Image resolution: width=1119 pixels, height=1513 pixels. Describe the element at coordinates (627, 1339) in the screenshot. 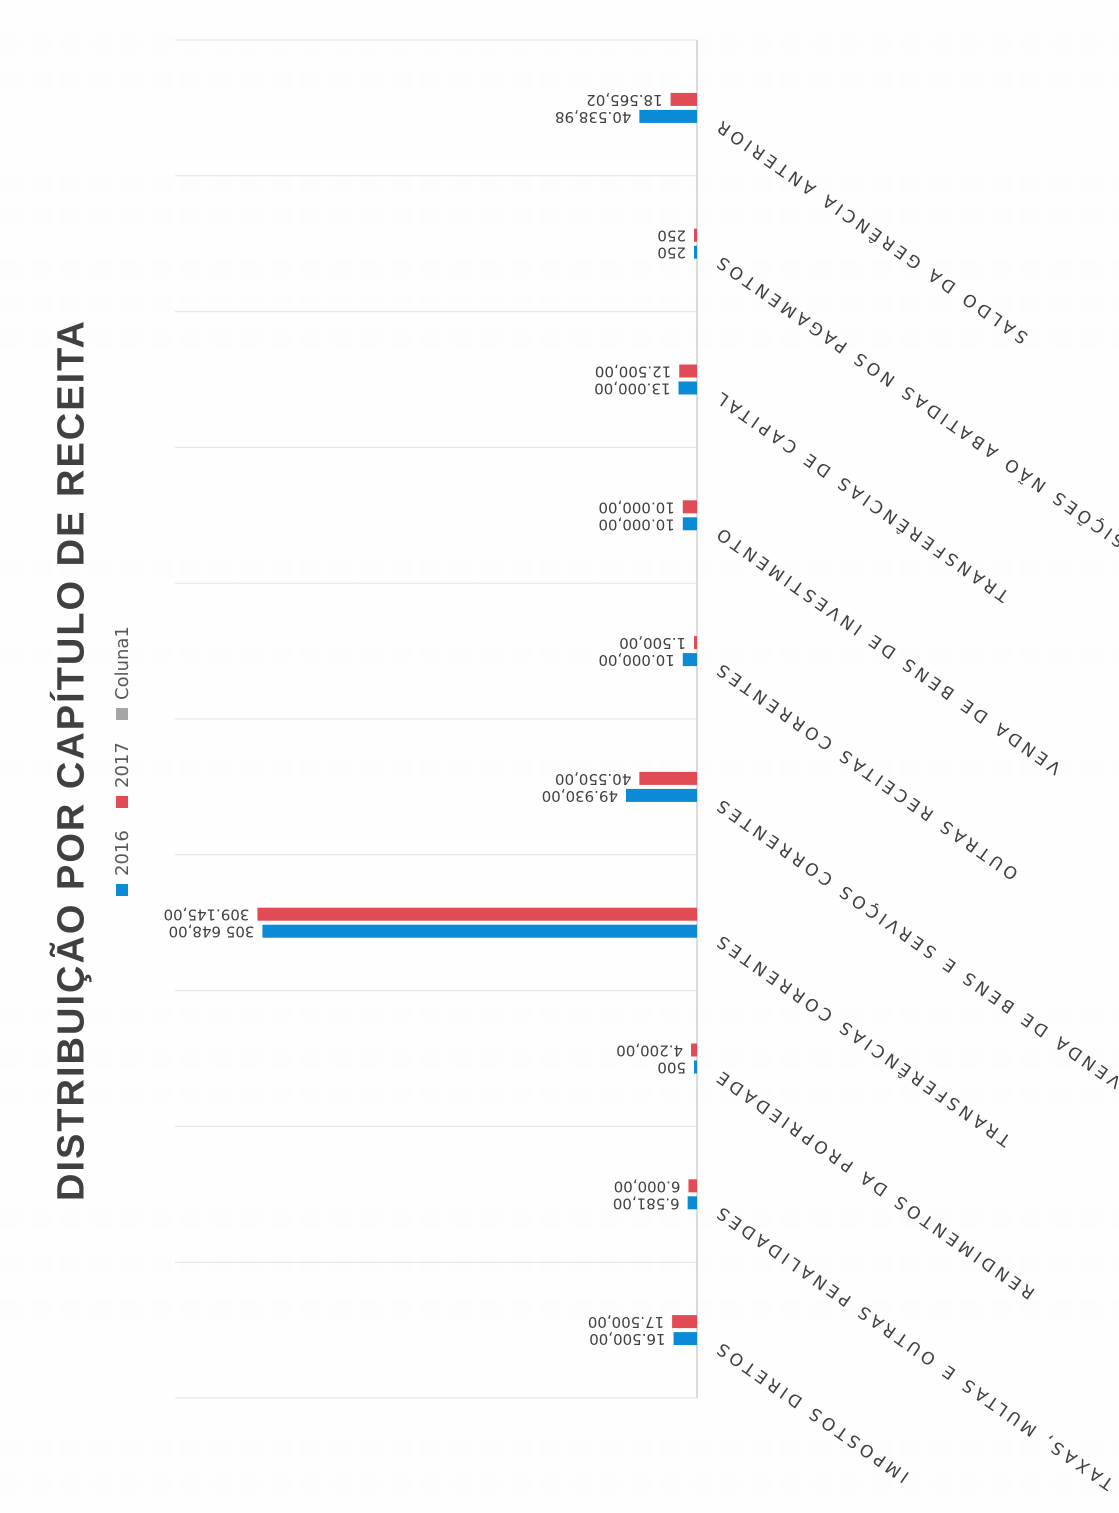

I see `data-label-2016: 16.500,00` at that location.